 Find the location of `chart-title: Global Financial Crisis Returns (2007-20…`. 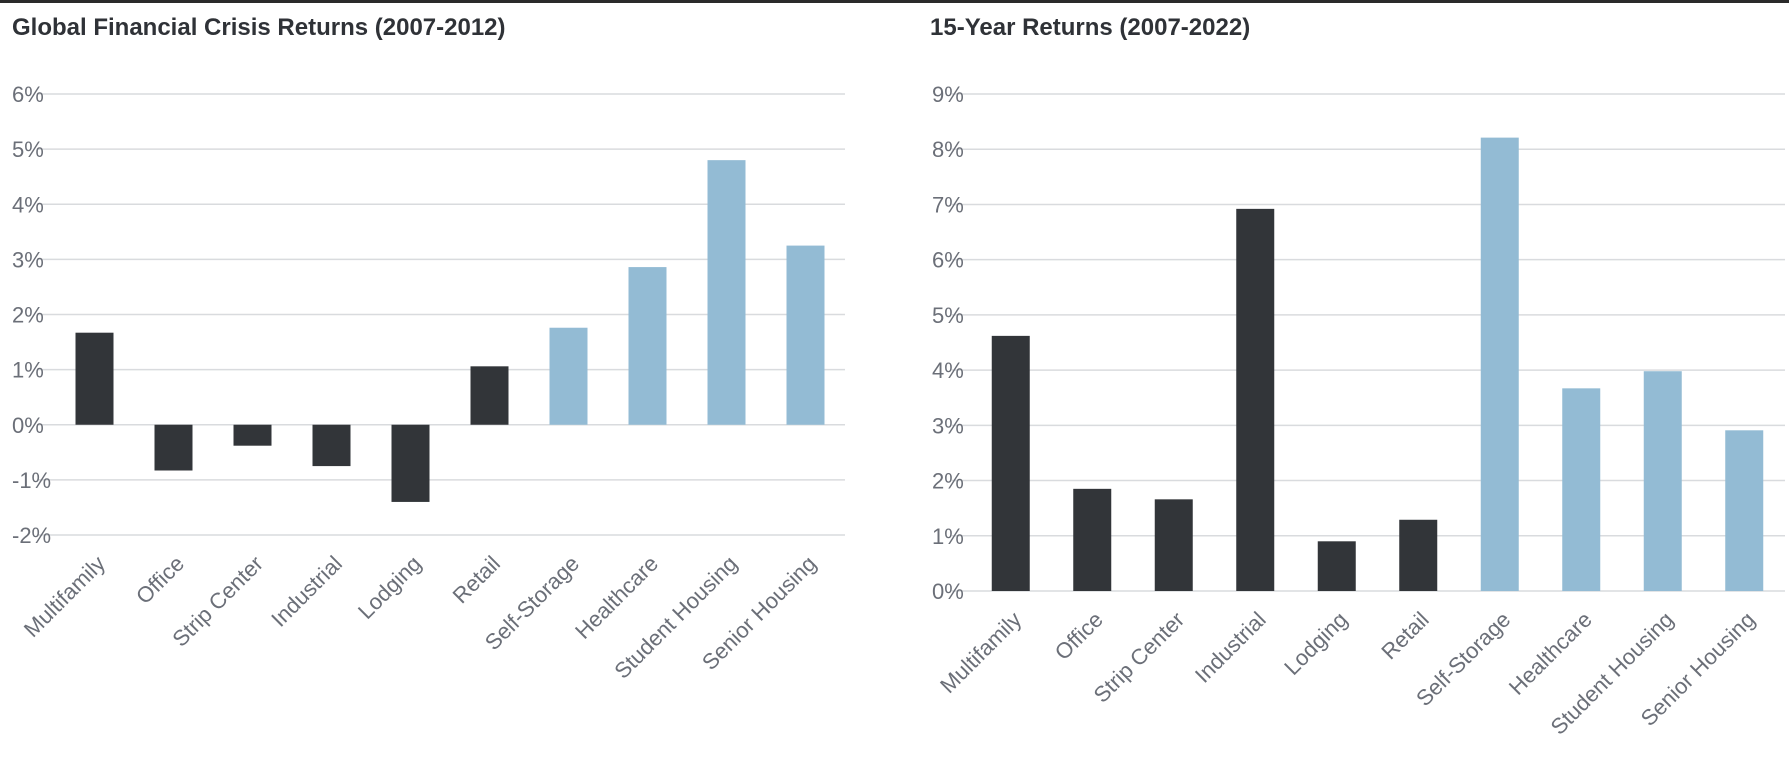

chart-title: Global Financial Crisis Returns (2007-20… is located at coordinates (259, 27).